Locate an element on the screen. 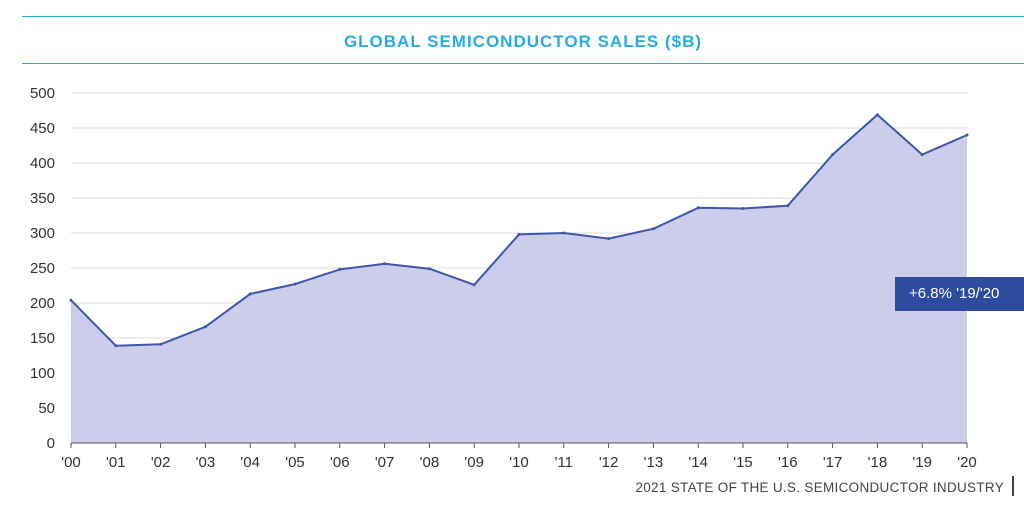  x-tick-label: '11 is located at coordinates (564, 462).